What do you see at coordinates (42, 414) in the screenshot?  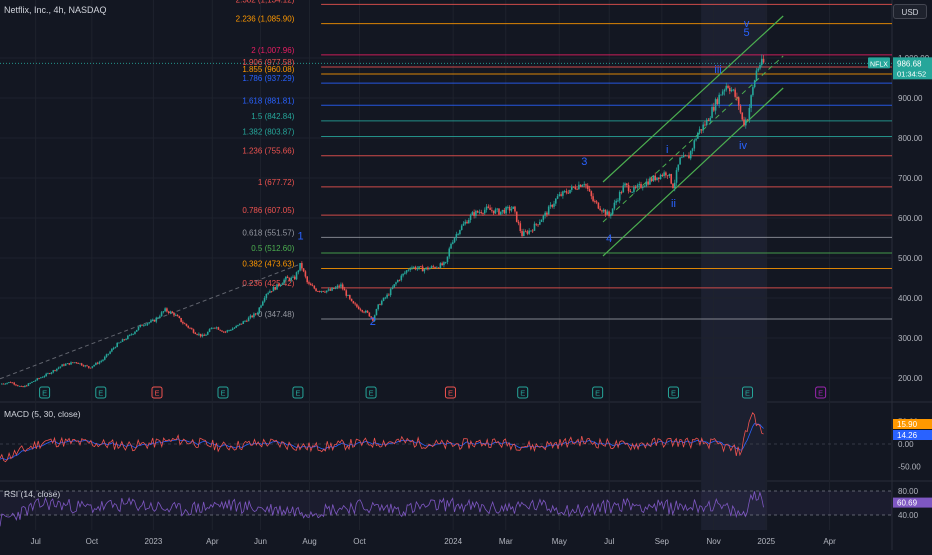 I see `macd-label: MACD (5, 30, close)` at bounding box center [42, 414].